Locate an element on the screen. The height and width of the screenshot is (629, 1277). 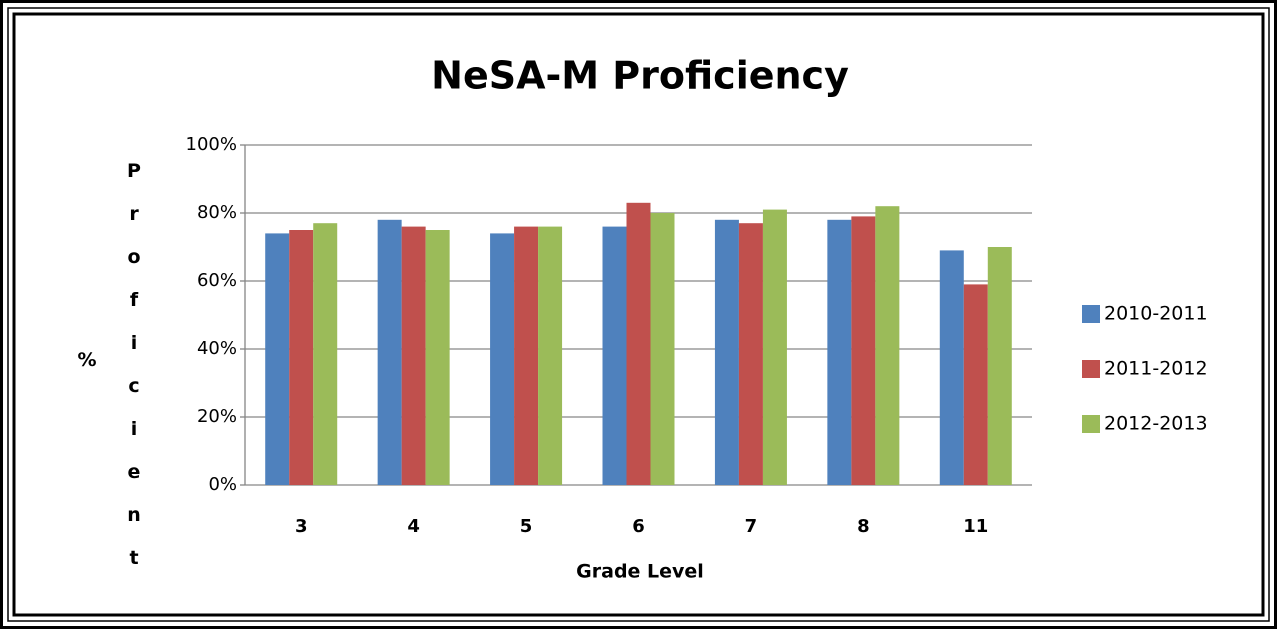
y-tick-label: 60% is located at coordinates (217, 280).